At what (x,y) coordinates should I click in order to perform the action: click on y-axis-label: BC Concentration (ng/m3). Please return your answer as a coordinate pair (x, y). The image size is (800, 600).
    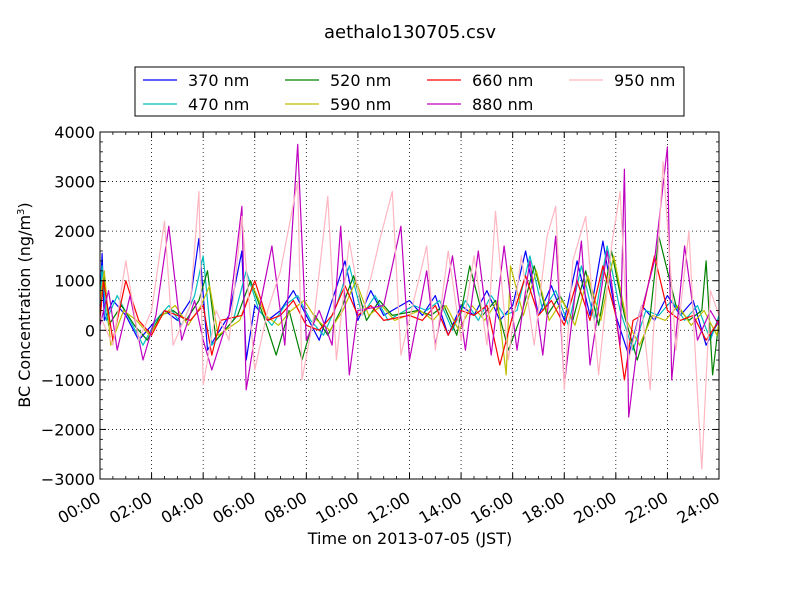
    Looking at the image, I should click on (24, 304).